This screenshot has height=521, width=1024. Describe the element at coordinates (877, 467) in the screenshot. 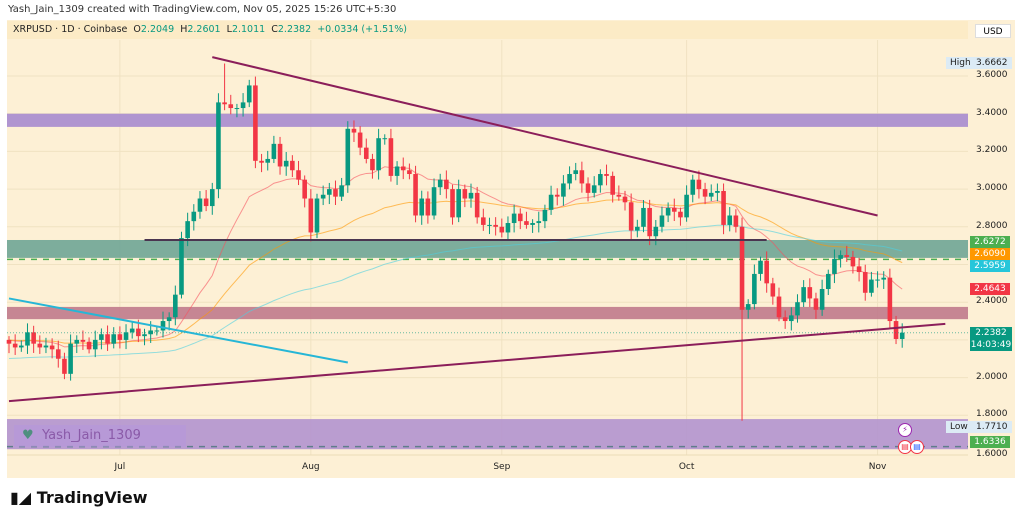

I see `time-tick: Nov` at that location.